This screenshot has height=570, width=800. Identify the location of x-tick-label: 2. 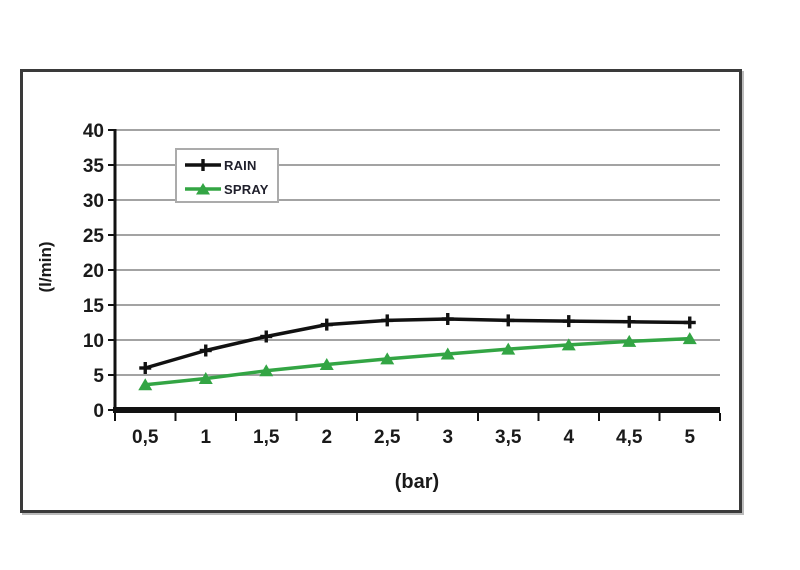
(326, 437).